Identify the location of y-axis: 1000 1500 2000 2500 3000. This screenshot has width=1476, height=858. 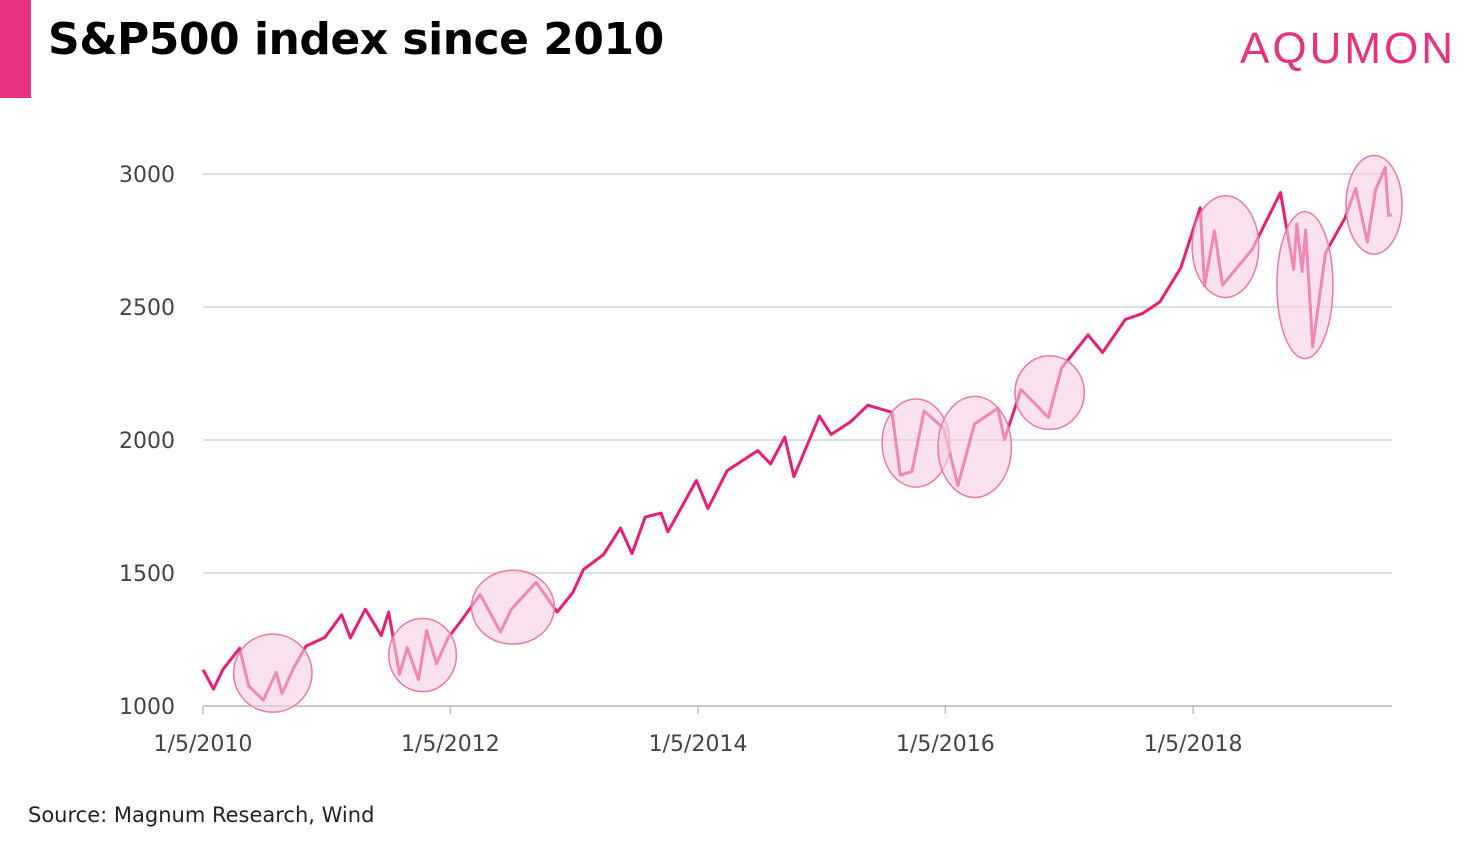
(147, 441).